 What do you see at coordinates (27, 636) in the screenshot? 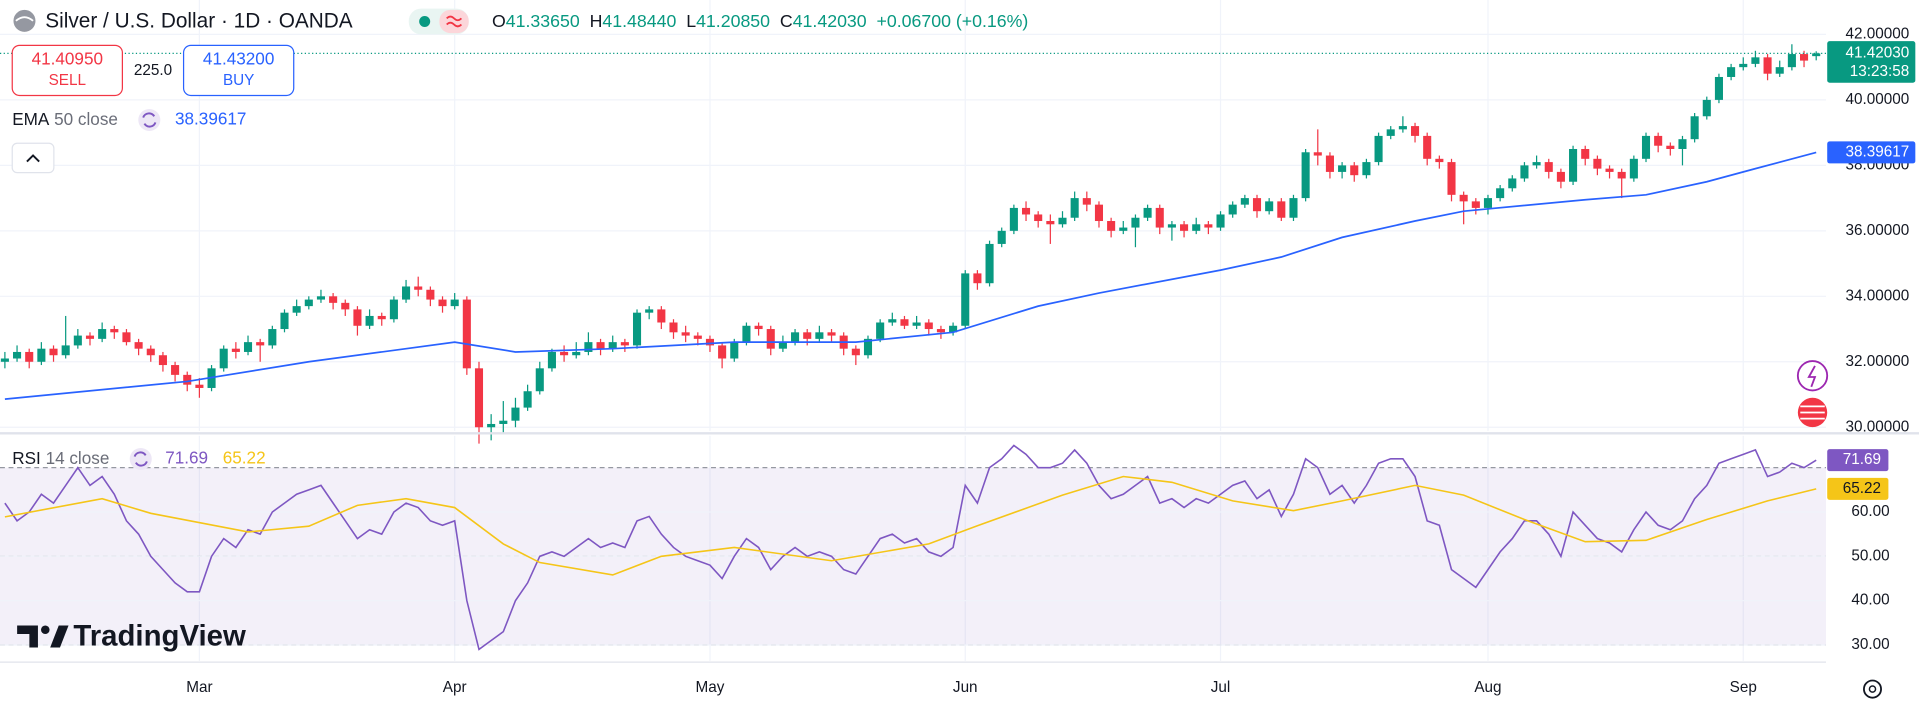
I see `logo-mark` at bounding box center [27, 636].